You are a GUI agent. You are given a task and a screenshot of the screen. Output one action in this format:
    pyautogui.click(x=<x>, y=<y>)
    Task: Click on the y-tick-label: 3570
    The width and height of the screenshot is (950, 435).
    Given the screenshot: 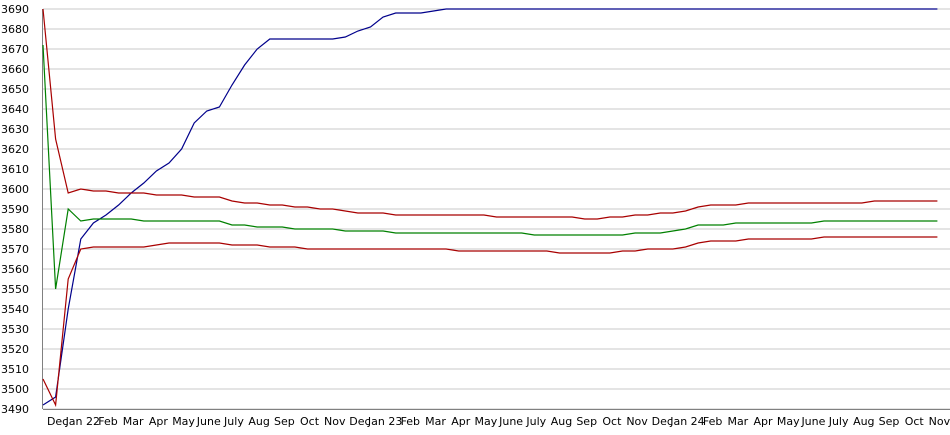 What is the action you would take?
    pyautogui.click(x=15, y=249)
    